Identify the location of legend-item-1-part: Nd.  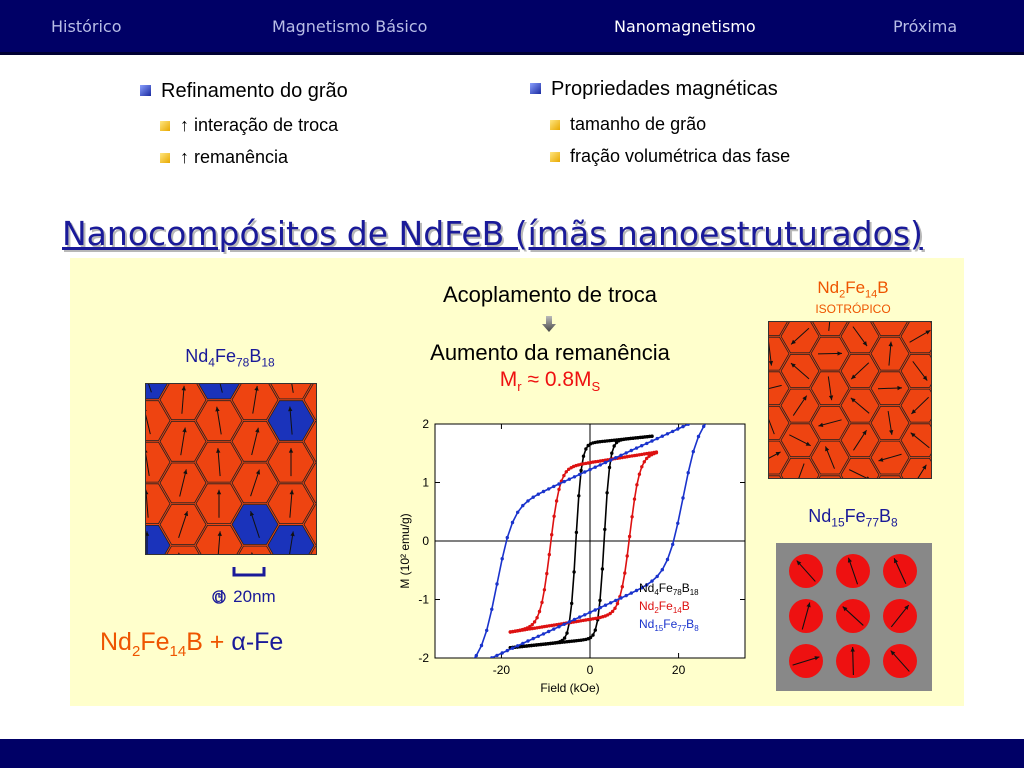
(646, 606).